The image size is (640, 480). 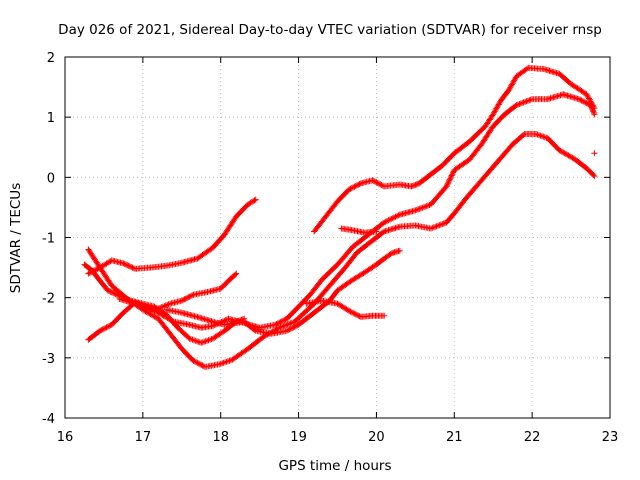 I want to click on y-axis-label: SDTVAR / TECUs, so click(x=16, y=238).